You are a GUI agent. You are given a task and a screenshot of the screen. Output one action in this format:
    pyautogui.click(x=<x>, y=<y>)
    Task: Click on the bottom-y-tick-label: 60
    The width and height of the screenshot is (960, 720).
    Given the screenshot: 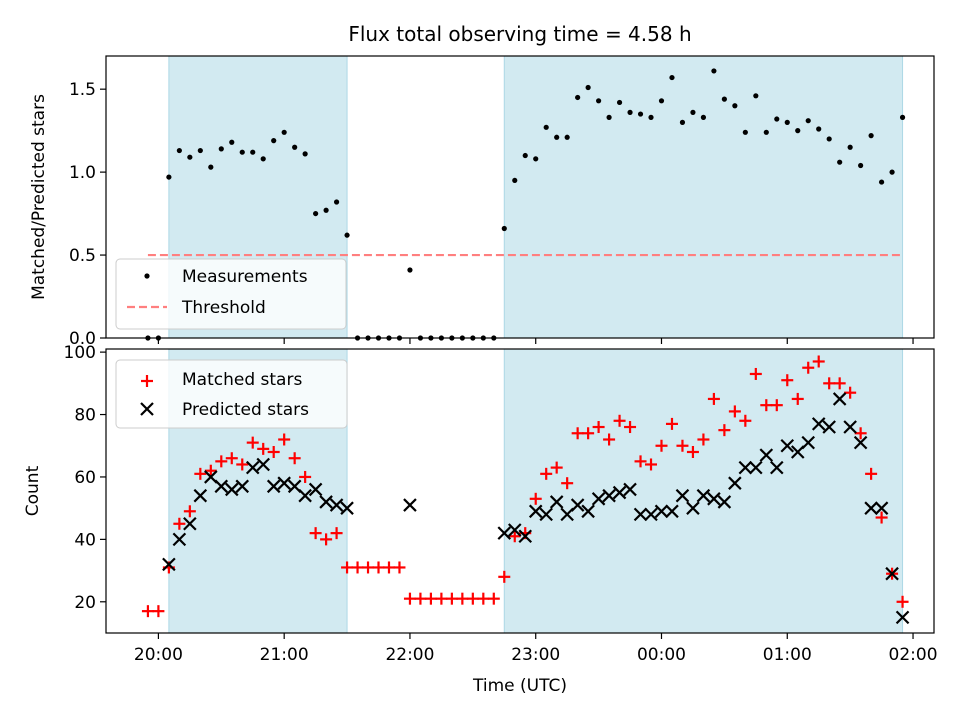 What is the action you would take?
    pyautogui.click(x=85, y=478)
    